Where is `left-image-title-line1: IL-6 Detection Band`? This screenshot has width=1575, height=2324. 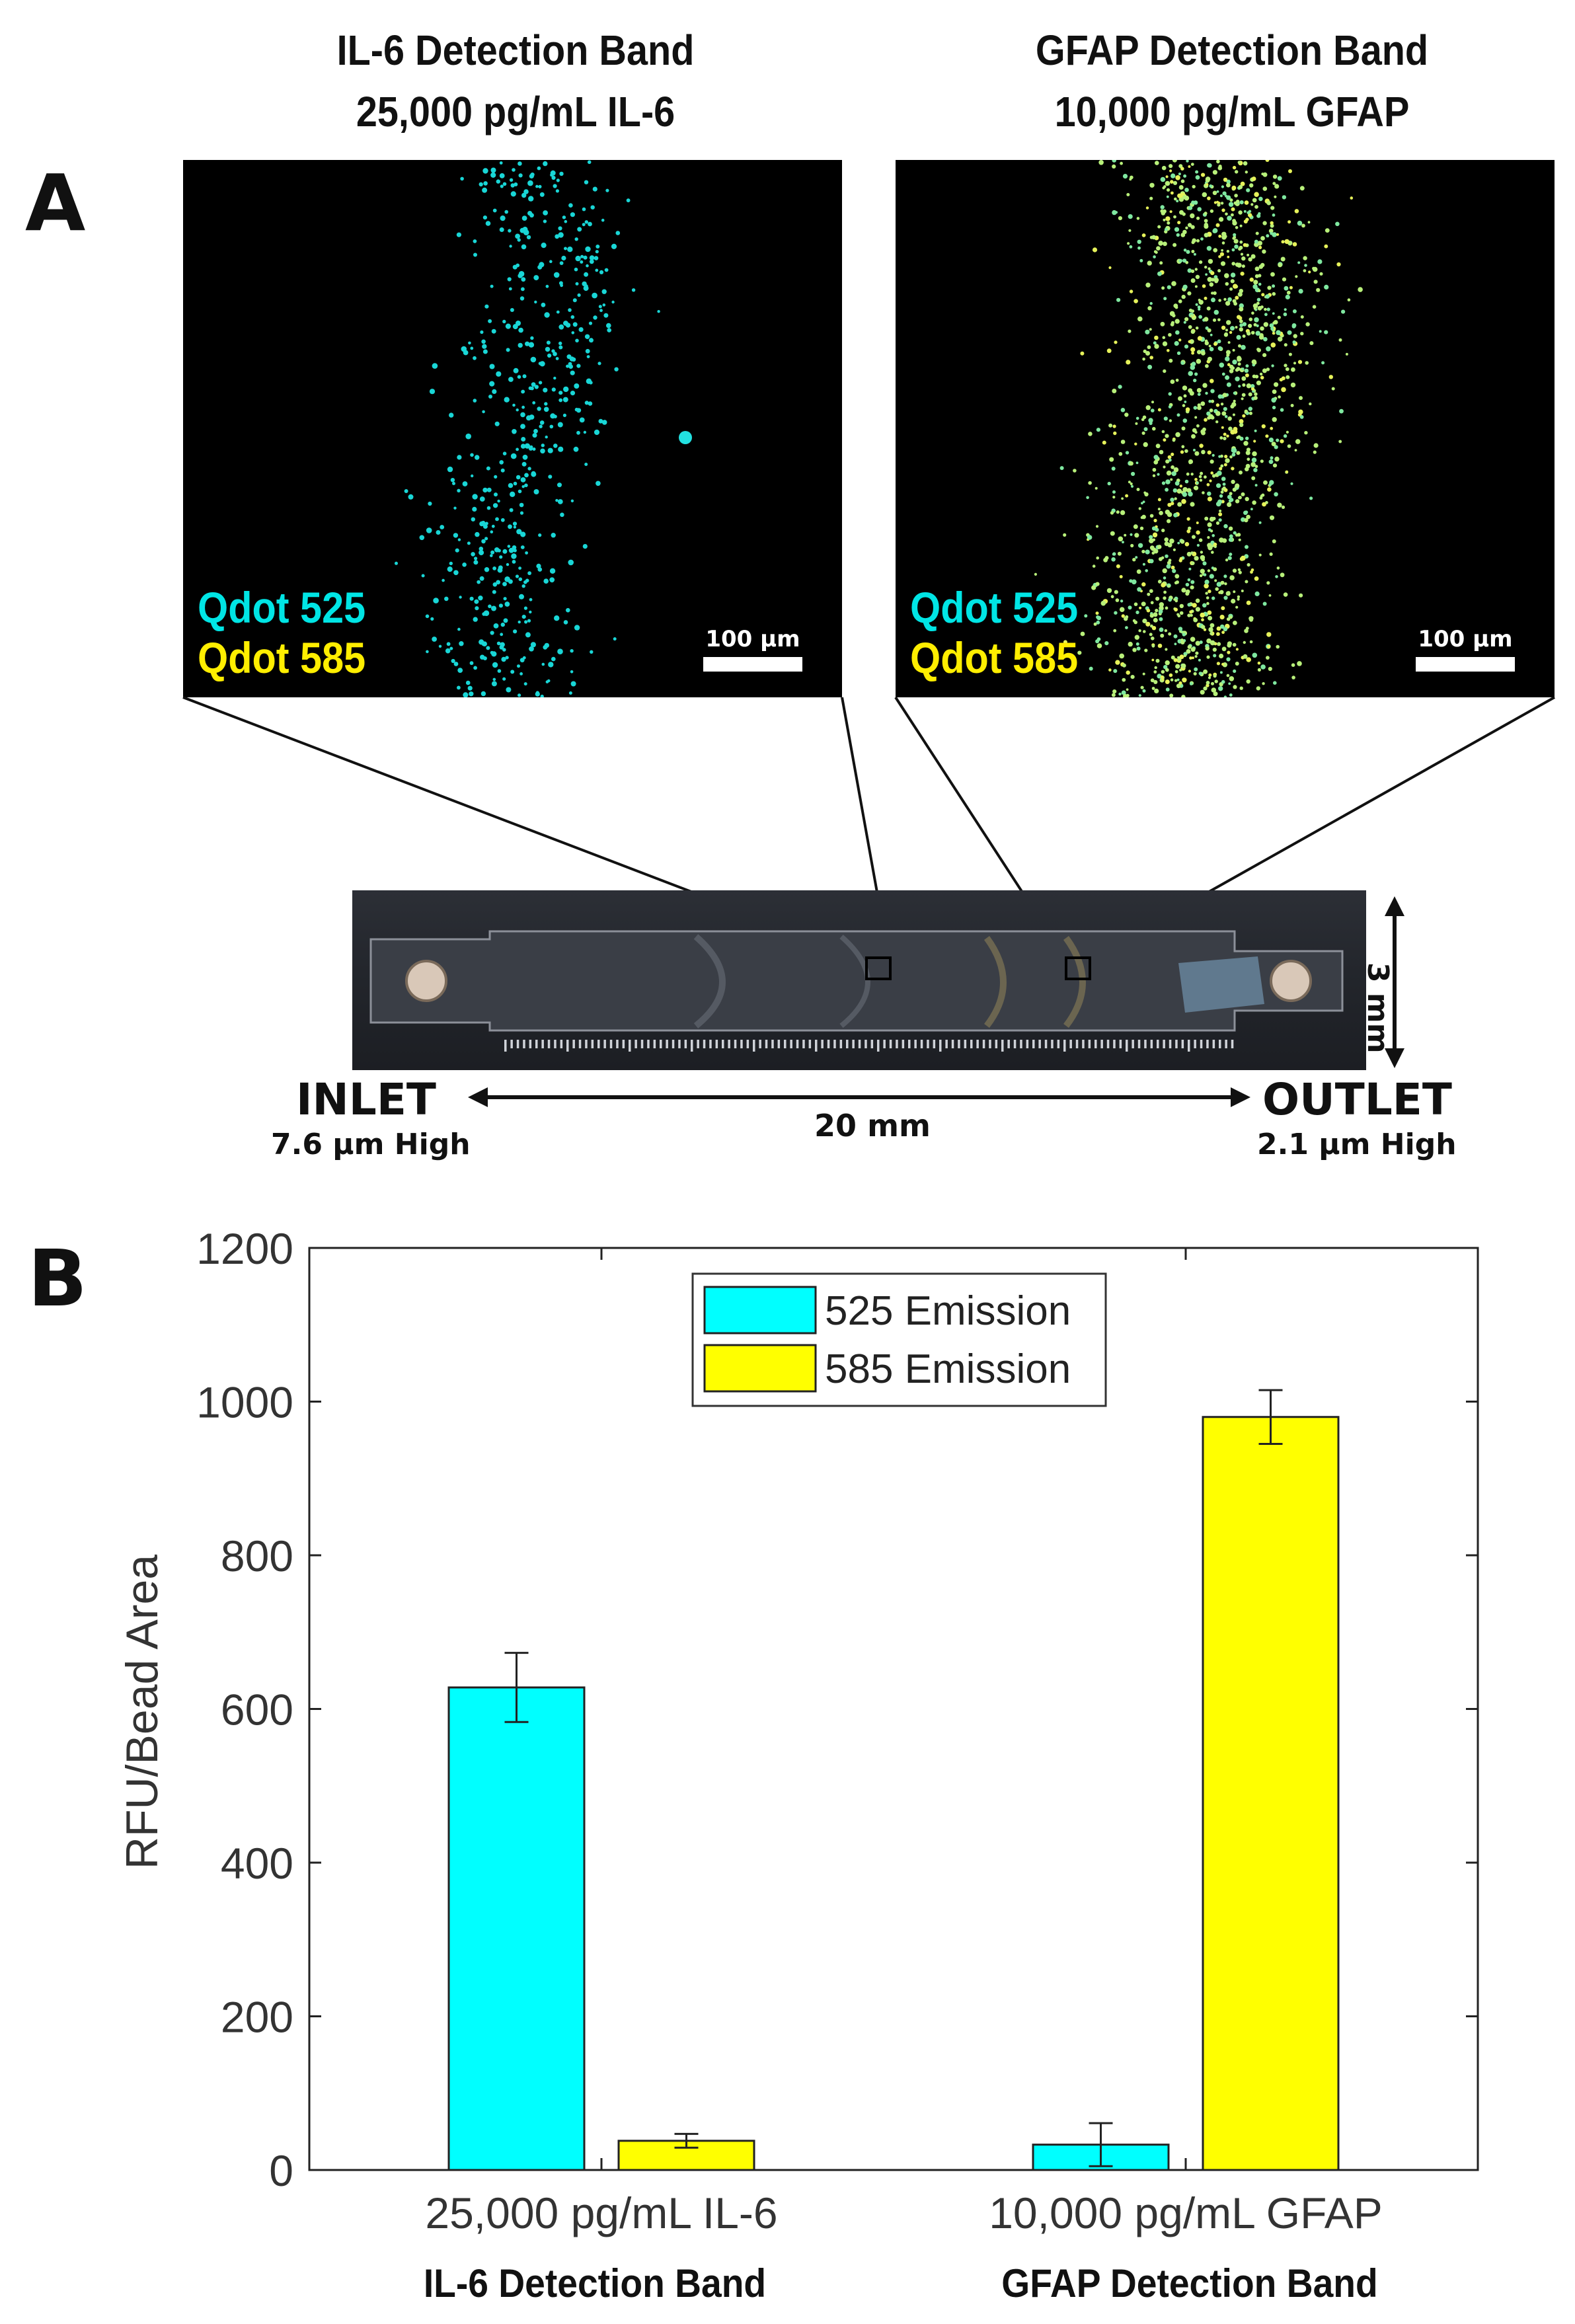
left-image-title-line1: IL-6 Detection Band is located at coordinates (515, 50).